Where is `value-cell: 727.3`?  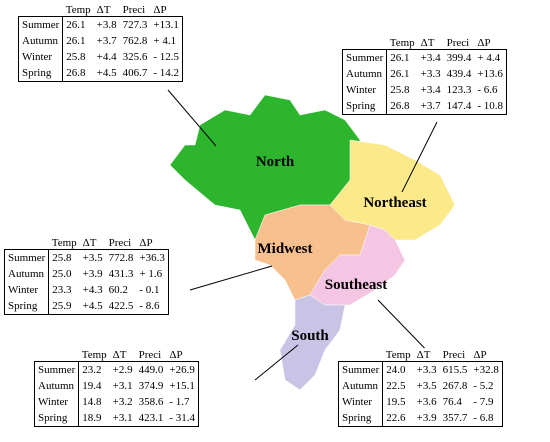 value-cell: 727.3 is located at coordinates (135, 25).